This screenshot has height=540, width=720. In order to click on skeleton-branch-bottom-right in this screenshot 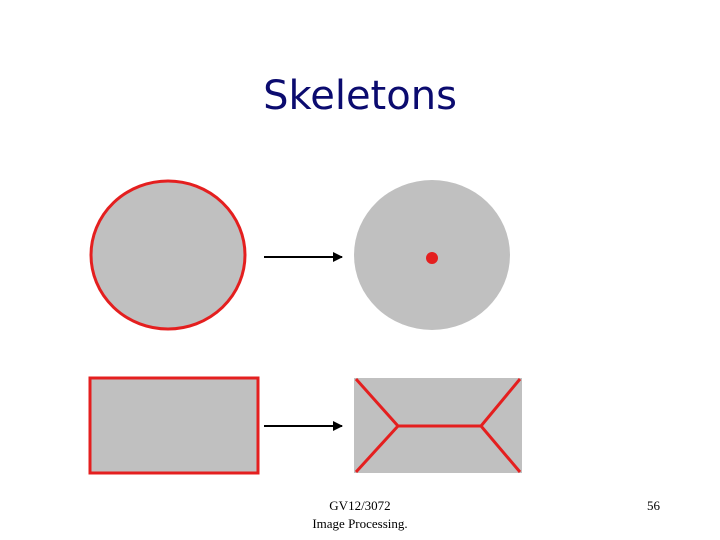, I will do `click(500, 449)`.